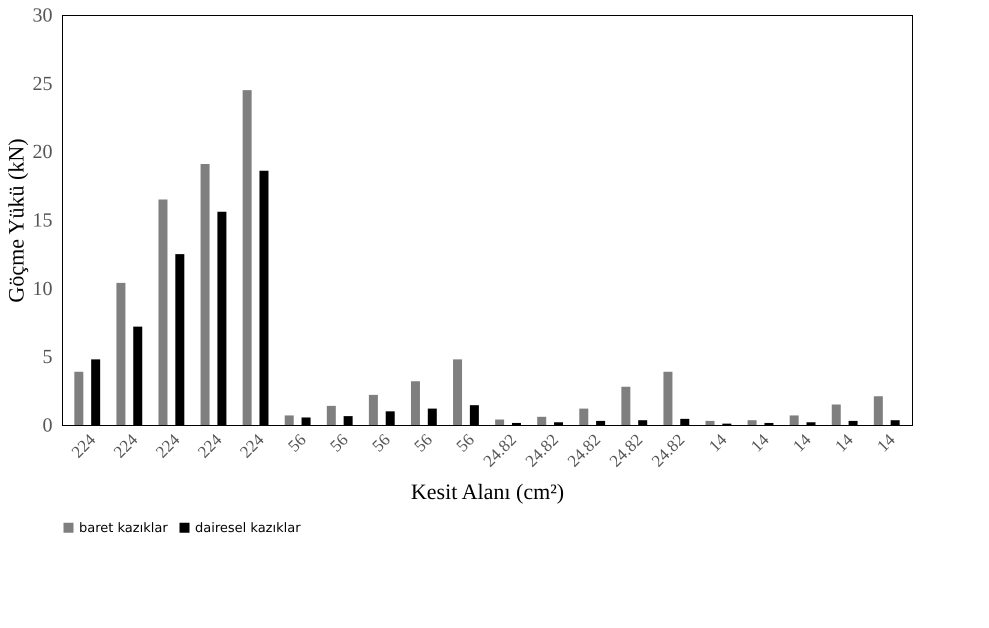 The image size is (989, 628). I want to click on y-tick-label: 30, so click(42, 15).